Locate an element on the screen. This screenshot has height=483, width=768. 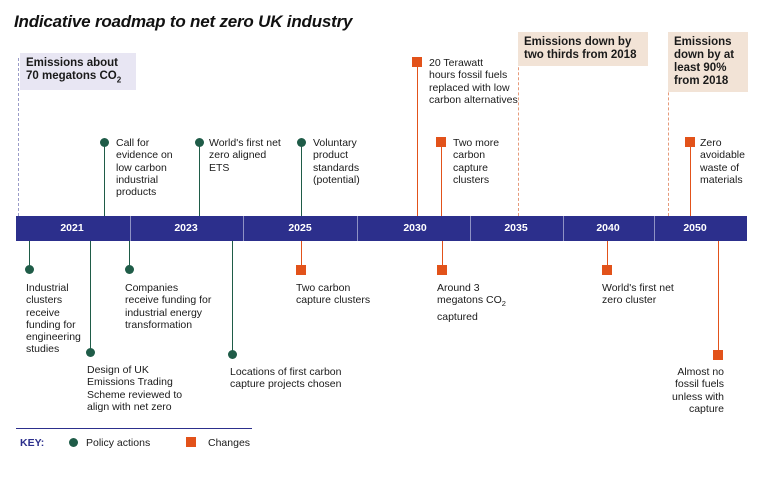
box-line: 70 megatons CO2 is located at coordinates (78, 78).